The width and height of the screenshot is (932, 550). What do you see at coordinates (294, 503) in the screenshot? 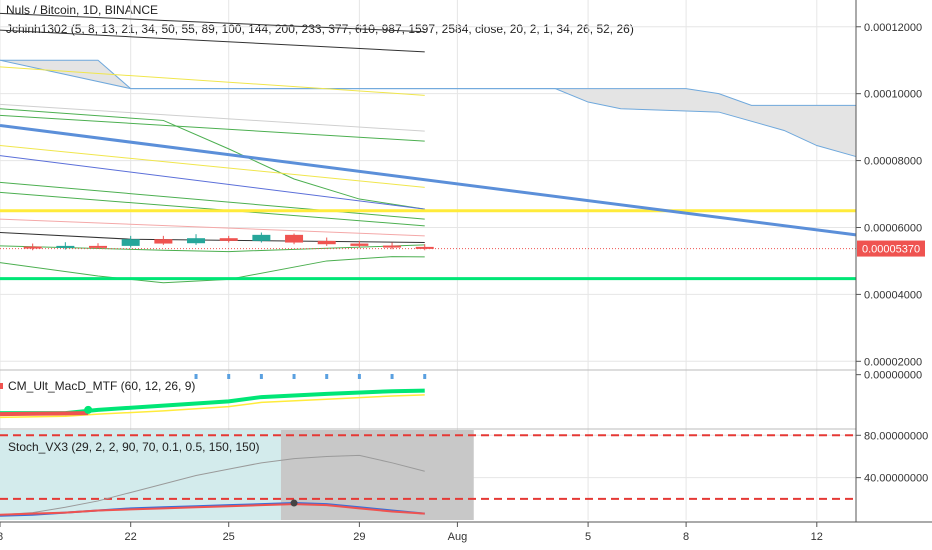
I see `stoch-cross-marker` at bounding box center [294, 503].